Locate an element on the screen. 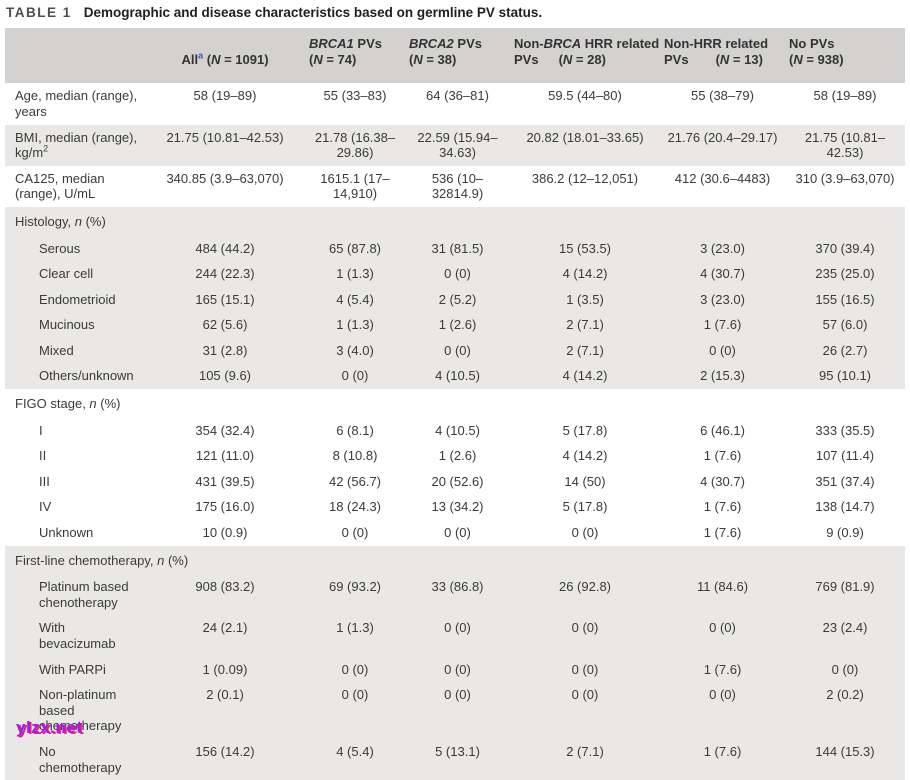  cell: 769 (81.9) is located at coordinates (845, 595).